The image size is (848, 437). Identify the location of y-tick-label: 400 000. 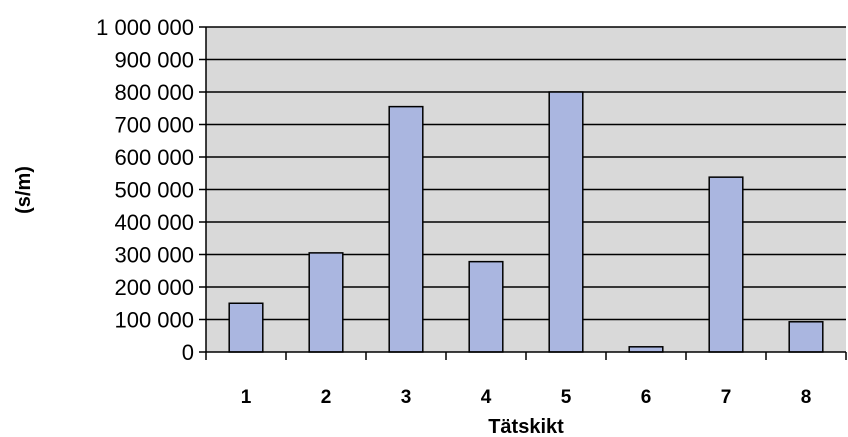
(154, 222).